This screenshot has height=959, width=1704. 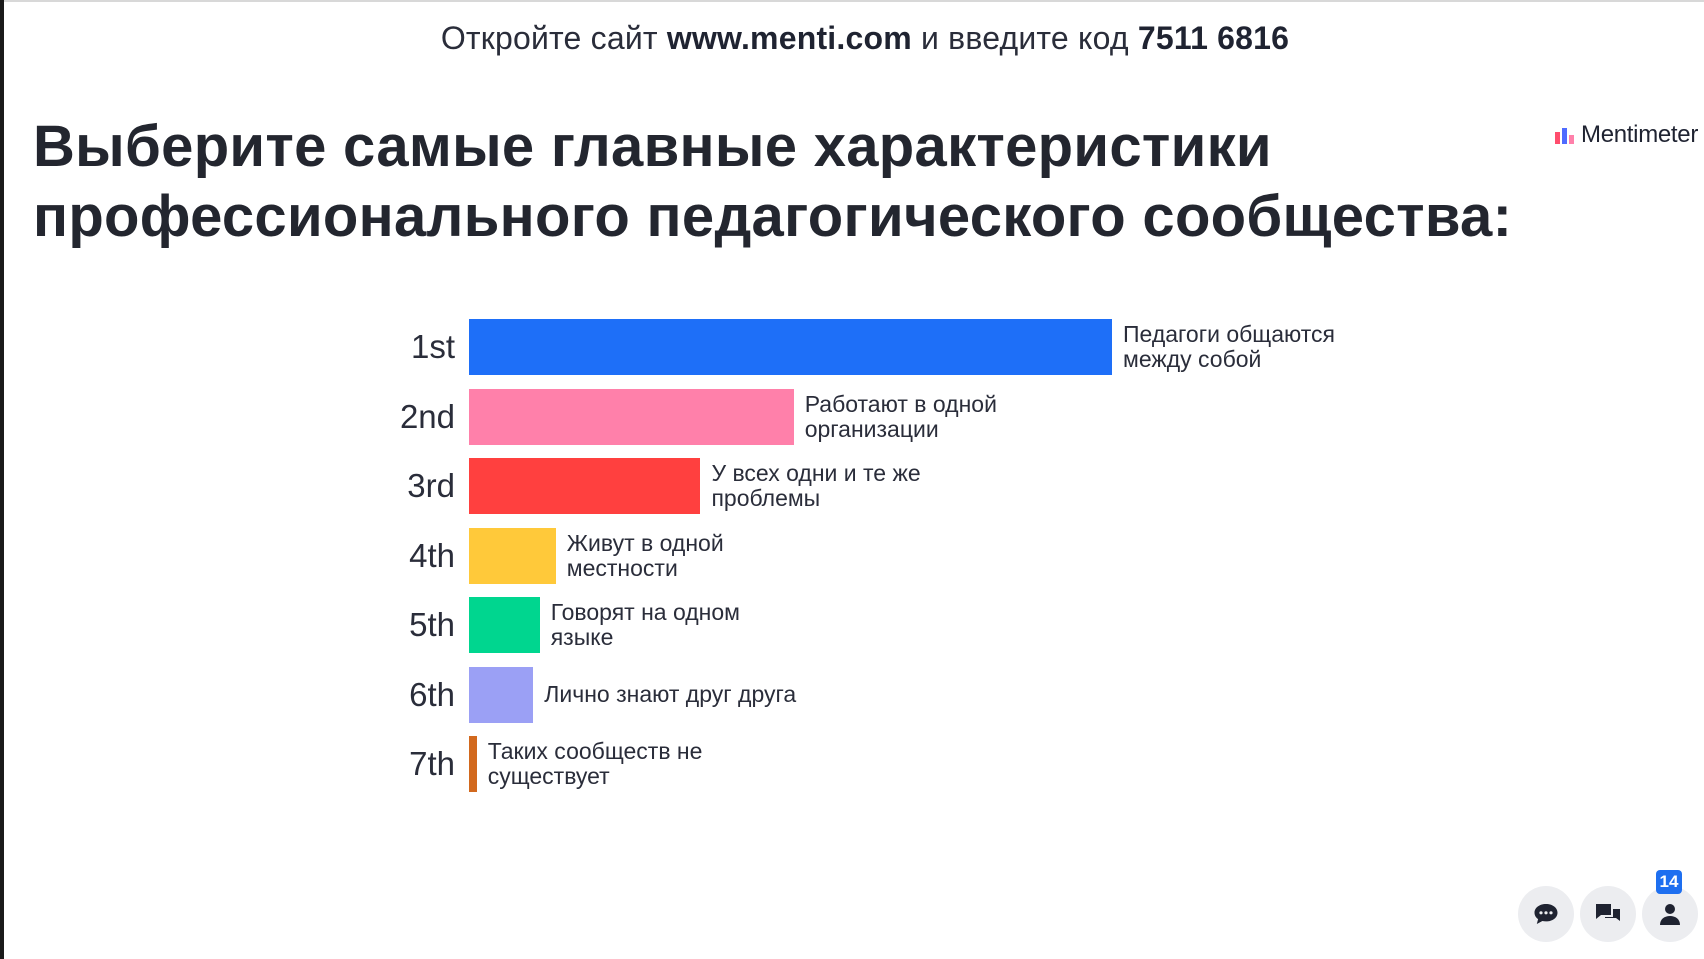 What do you see at coordinates (1564, 136) in the screenshot?
I see `mentimeter-logo-icon` at bounding box center [1564, 136].